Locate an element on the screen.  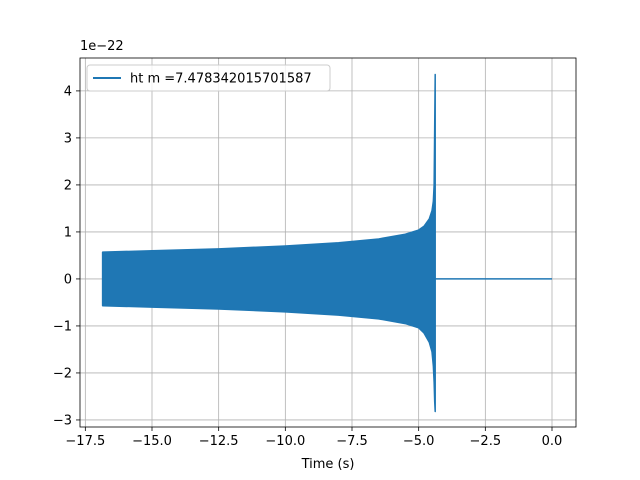
x-tick-label: −5.0 is located at coordinates (419, 441).